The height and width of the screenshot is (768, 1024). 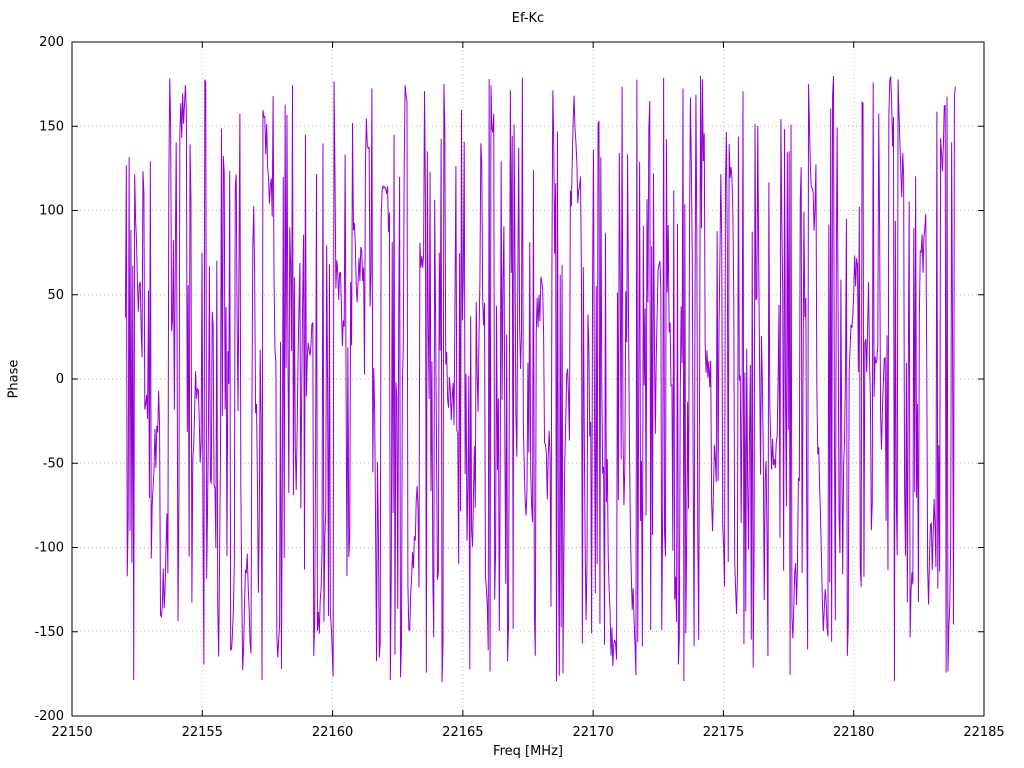 I want to click on y-tick-label: 50, so click(x=55, y=295).